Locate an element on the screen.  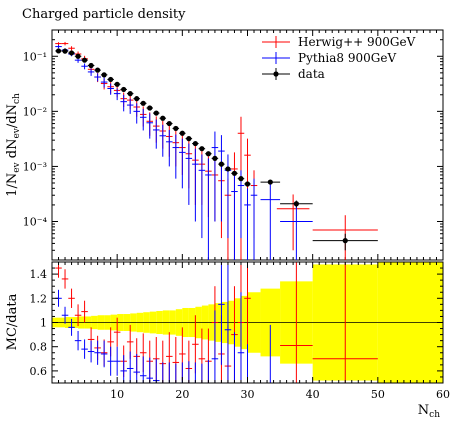
legend-label: data is located at coordinates (311, 74).